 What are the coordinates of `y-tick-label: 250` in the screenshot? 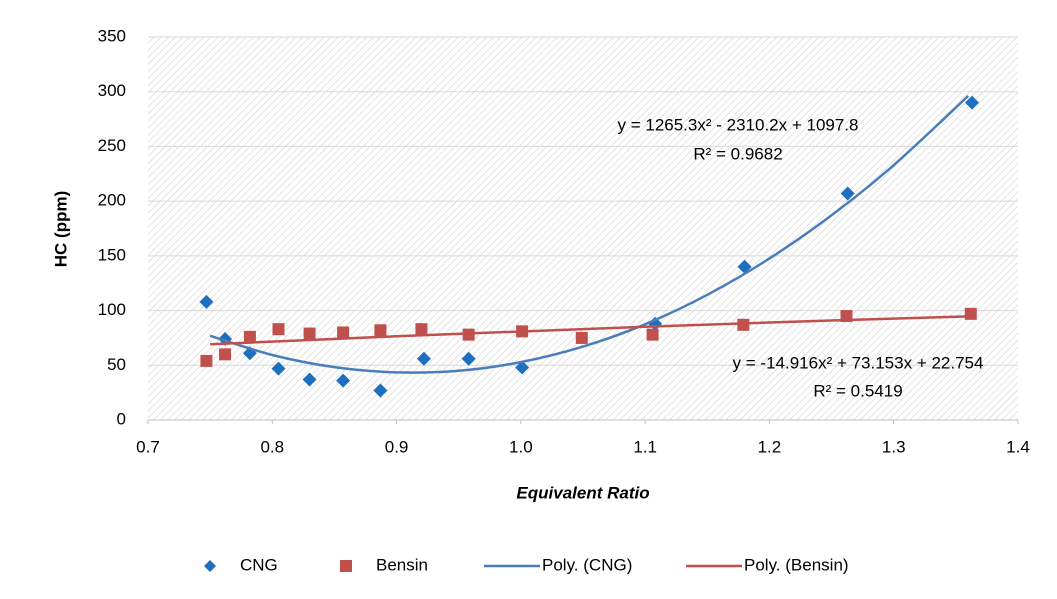 It's located at (112, 145).